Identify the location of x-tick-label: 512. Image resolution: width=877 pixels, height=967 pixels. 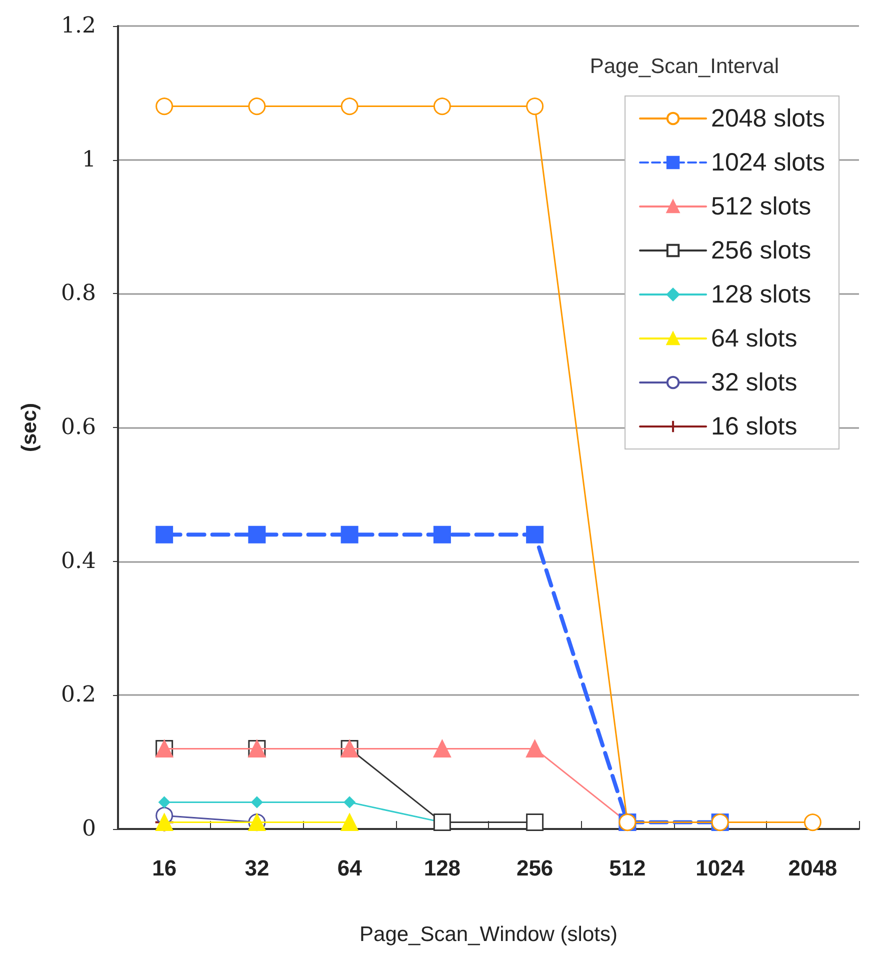
(627, 868).